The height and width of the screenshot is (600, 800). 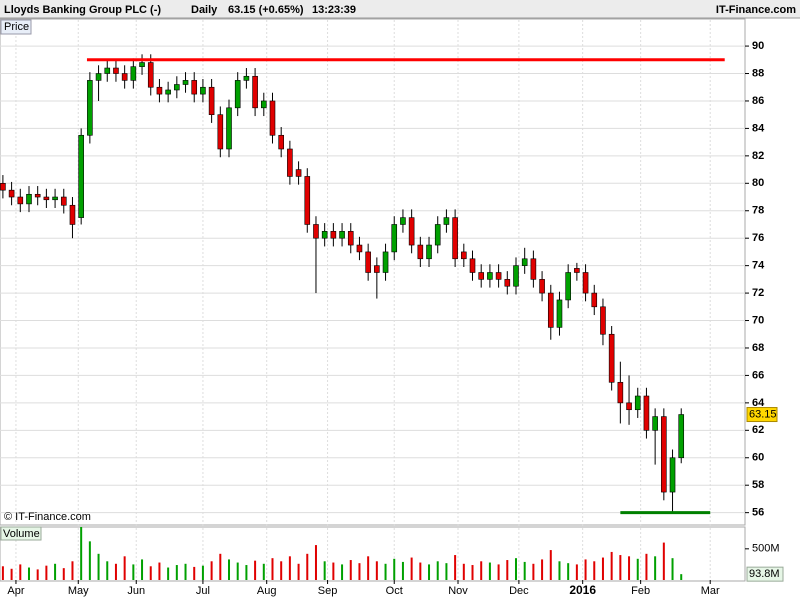 What do you see at coordinates (78, 591) in the screenshot?
I see `x-tick-label: May` at bounding box center [78, 591].